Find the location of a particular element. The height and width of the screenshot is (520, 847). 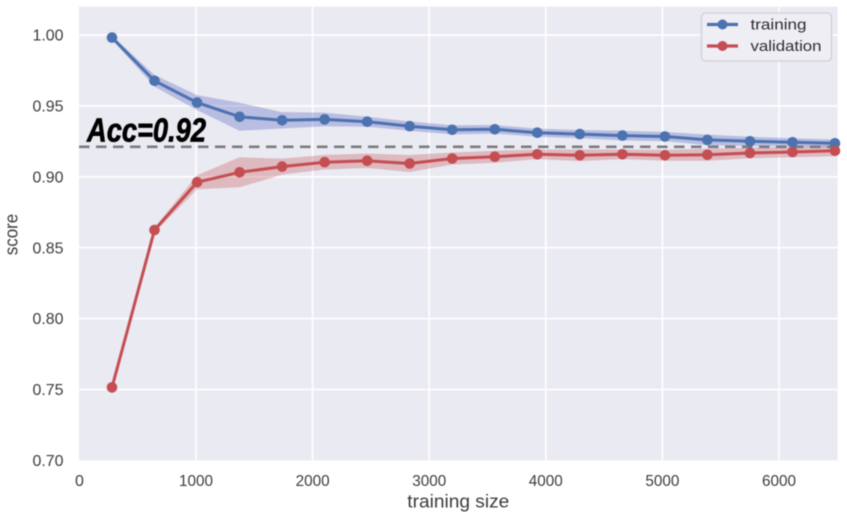

svg-text: 0.85 is located at coordinates (48, 248).